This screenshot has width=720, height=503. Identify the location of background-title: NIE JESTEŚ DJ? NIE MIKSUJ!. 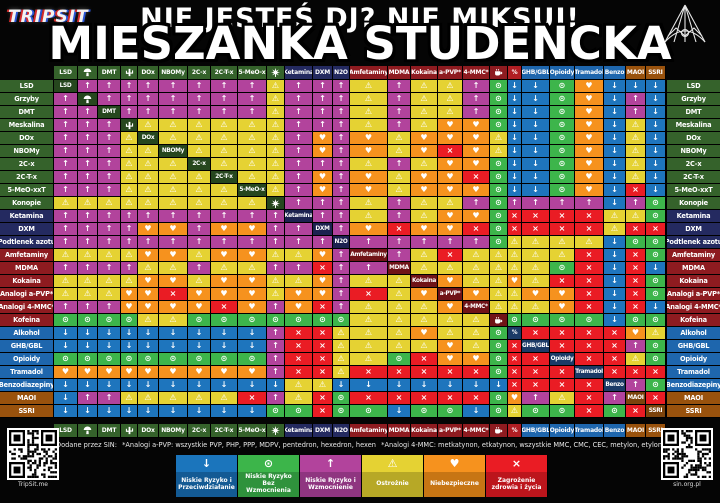
(360, 18).